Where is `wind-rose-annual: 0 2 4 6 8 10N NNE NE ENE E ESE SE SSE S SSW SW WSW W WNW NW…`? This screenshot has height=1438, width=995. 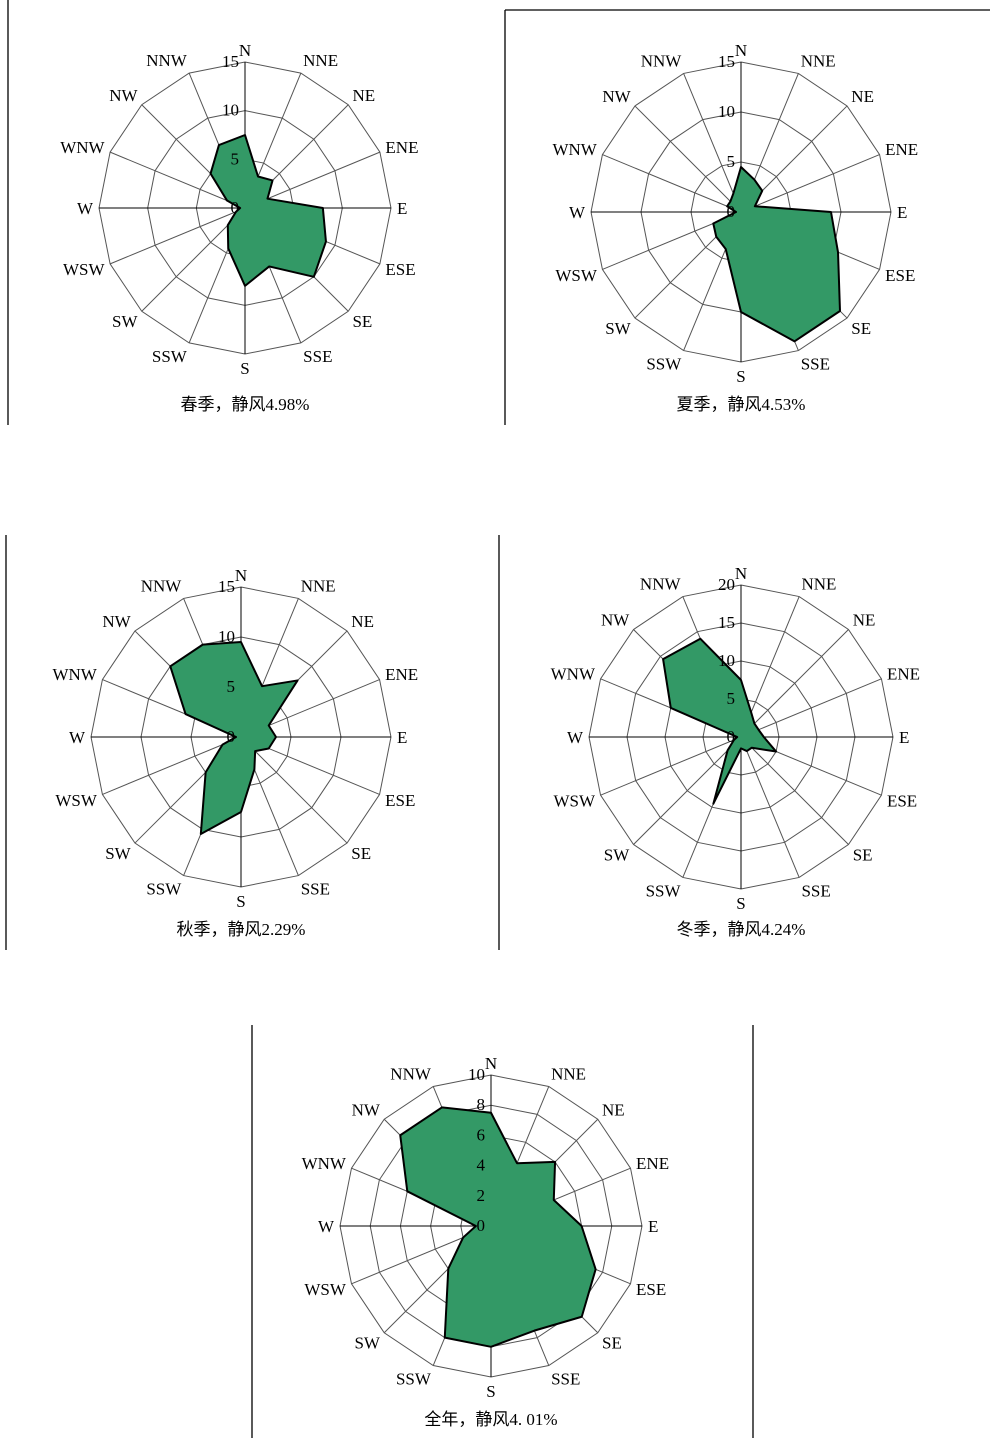 wind-rose-annual: 0 2 4 6 8 10N NNE NE ENE E ESE SE SSE S SSW SW WSW W WNW NW… is located at coordinates (486, 1241).